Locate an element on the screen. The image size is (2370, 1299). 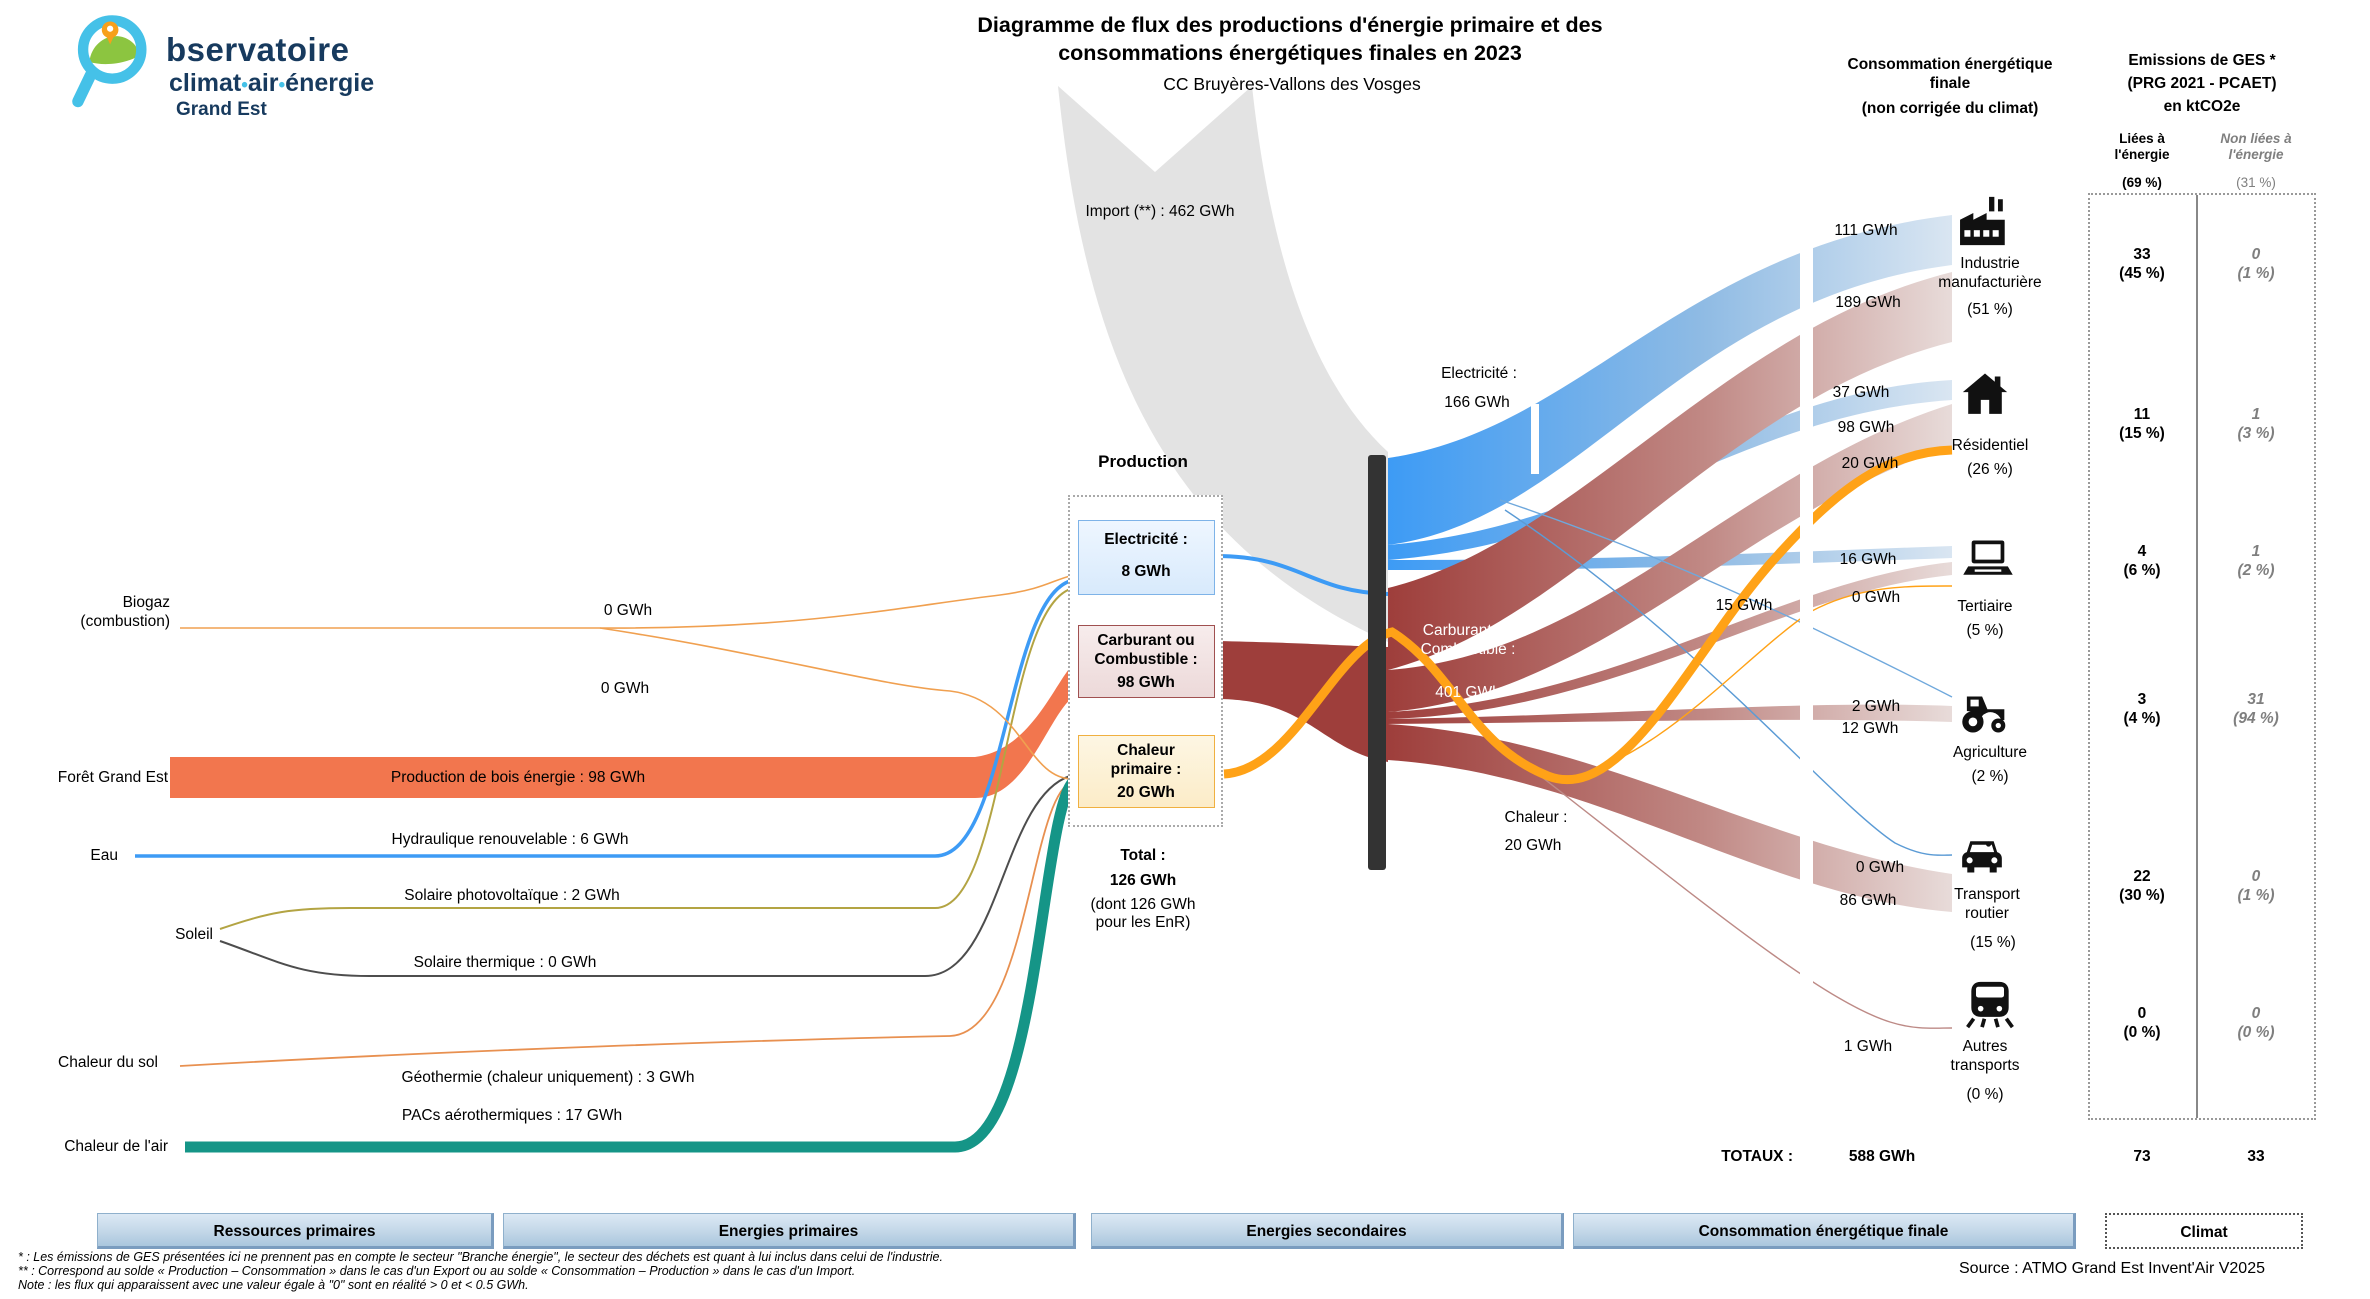
category-ressources-primaires: Ressources primaires is located at coordinates (295, 1231).